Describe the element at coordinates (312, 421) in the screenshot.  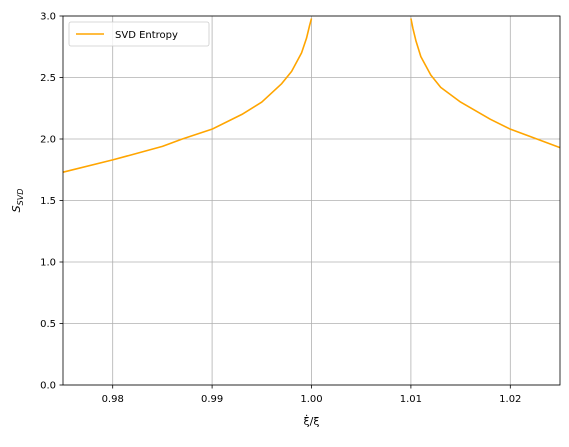
I see `x-axis-label: ξ̇/ξ` at that location.